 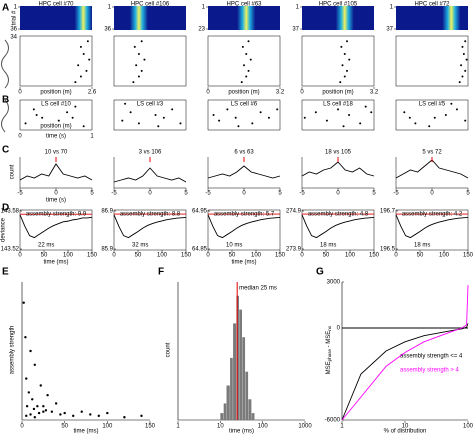 I want to click on panel-title: HPC cell #70, so click(x=56, y=5).